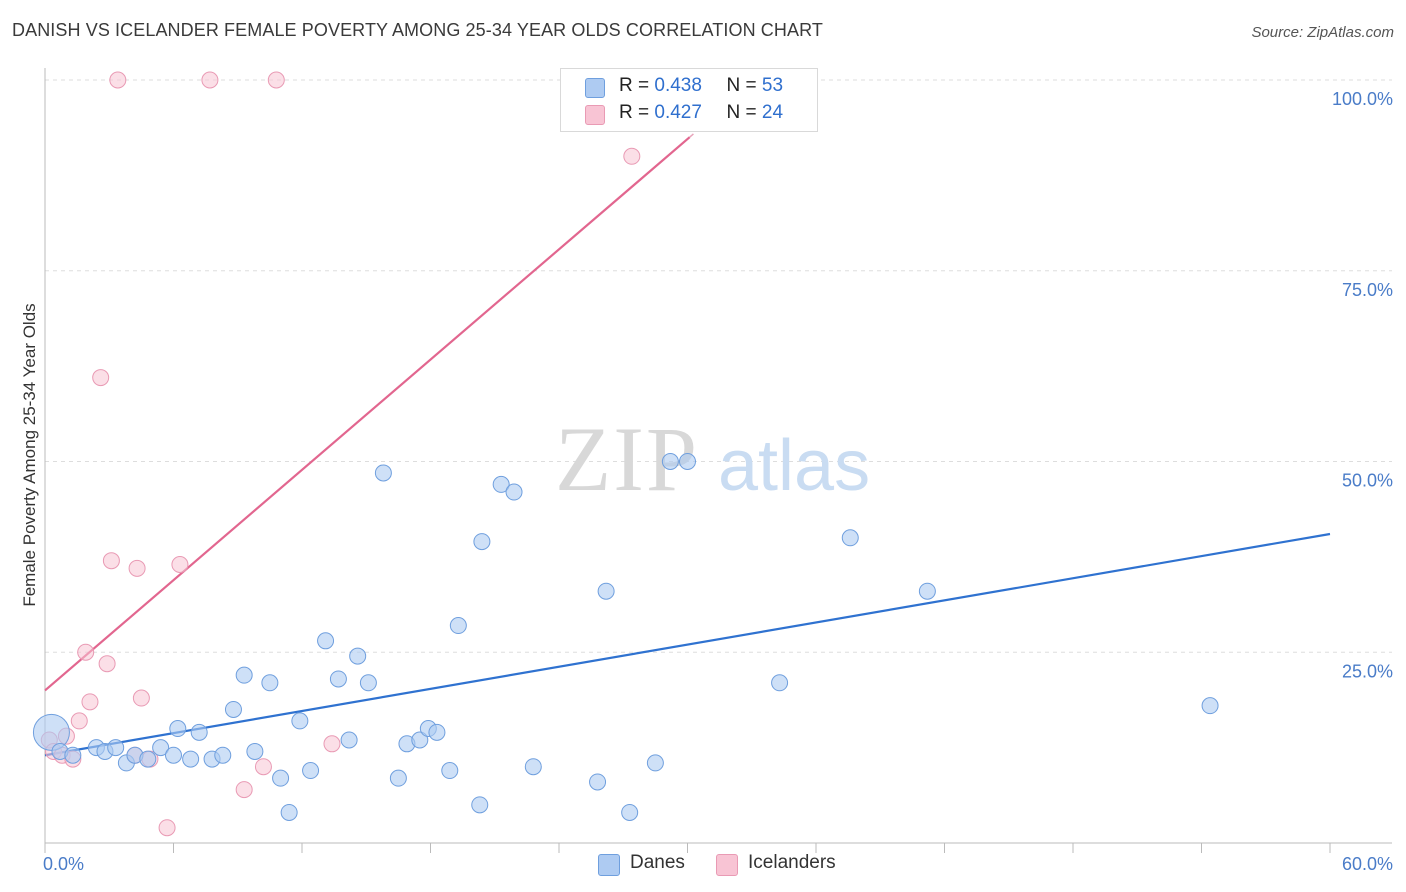  Describe the element at coordinates (794, 466) in the screenshot. I see `watermark-atlas: atlas` at that location.